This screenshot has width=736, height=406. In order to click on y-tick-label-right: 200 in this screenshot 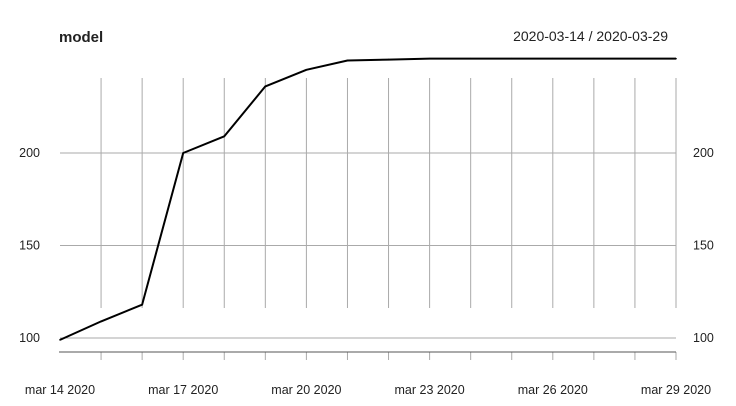, I will do `click(703, 153)`.